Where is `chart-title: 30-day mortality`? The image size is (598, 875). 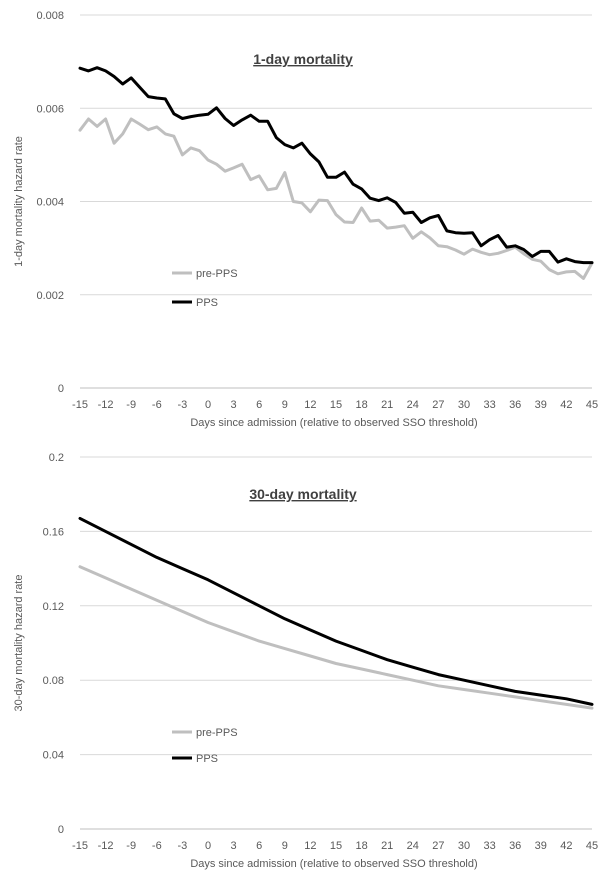 chart-title: 30-day mortality is located at coordinates (303, 494).